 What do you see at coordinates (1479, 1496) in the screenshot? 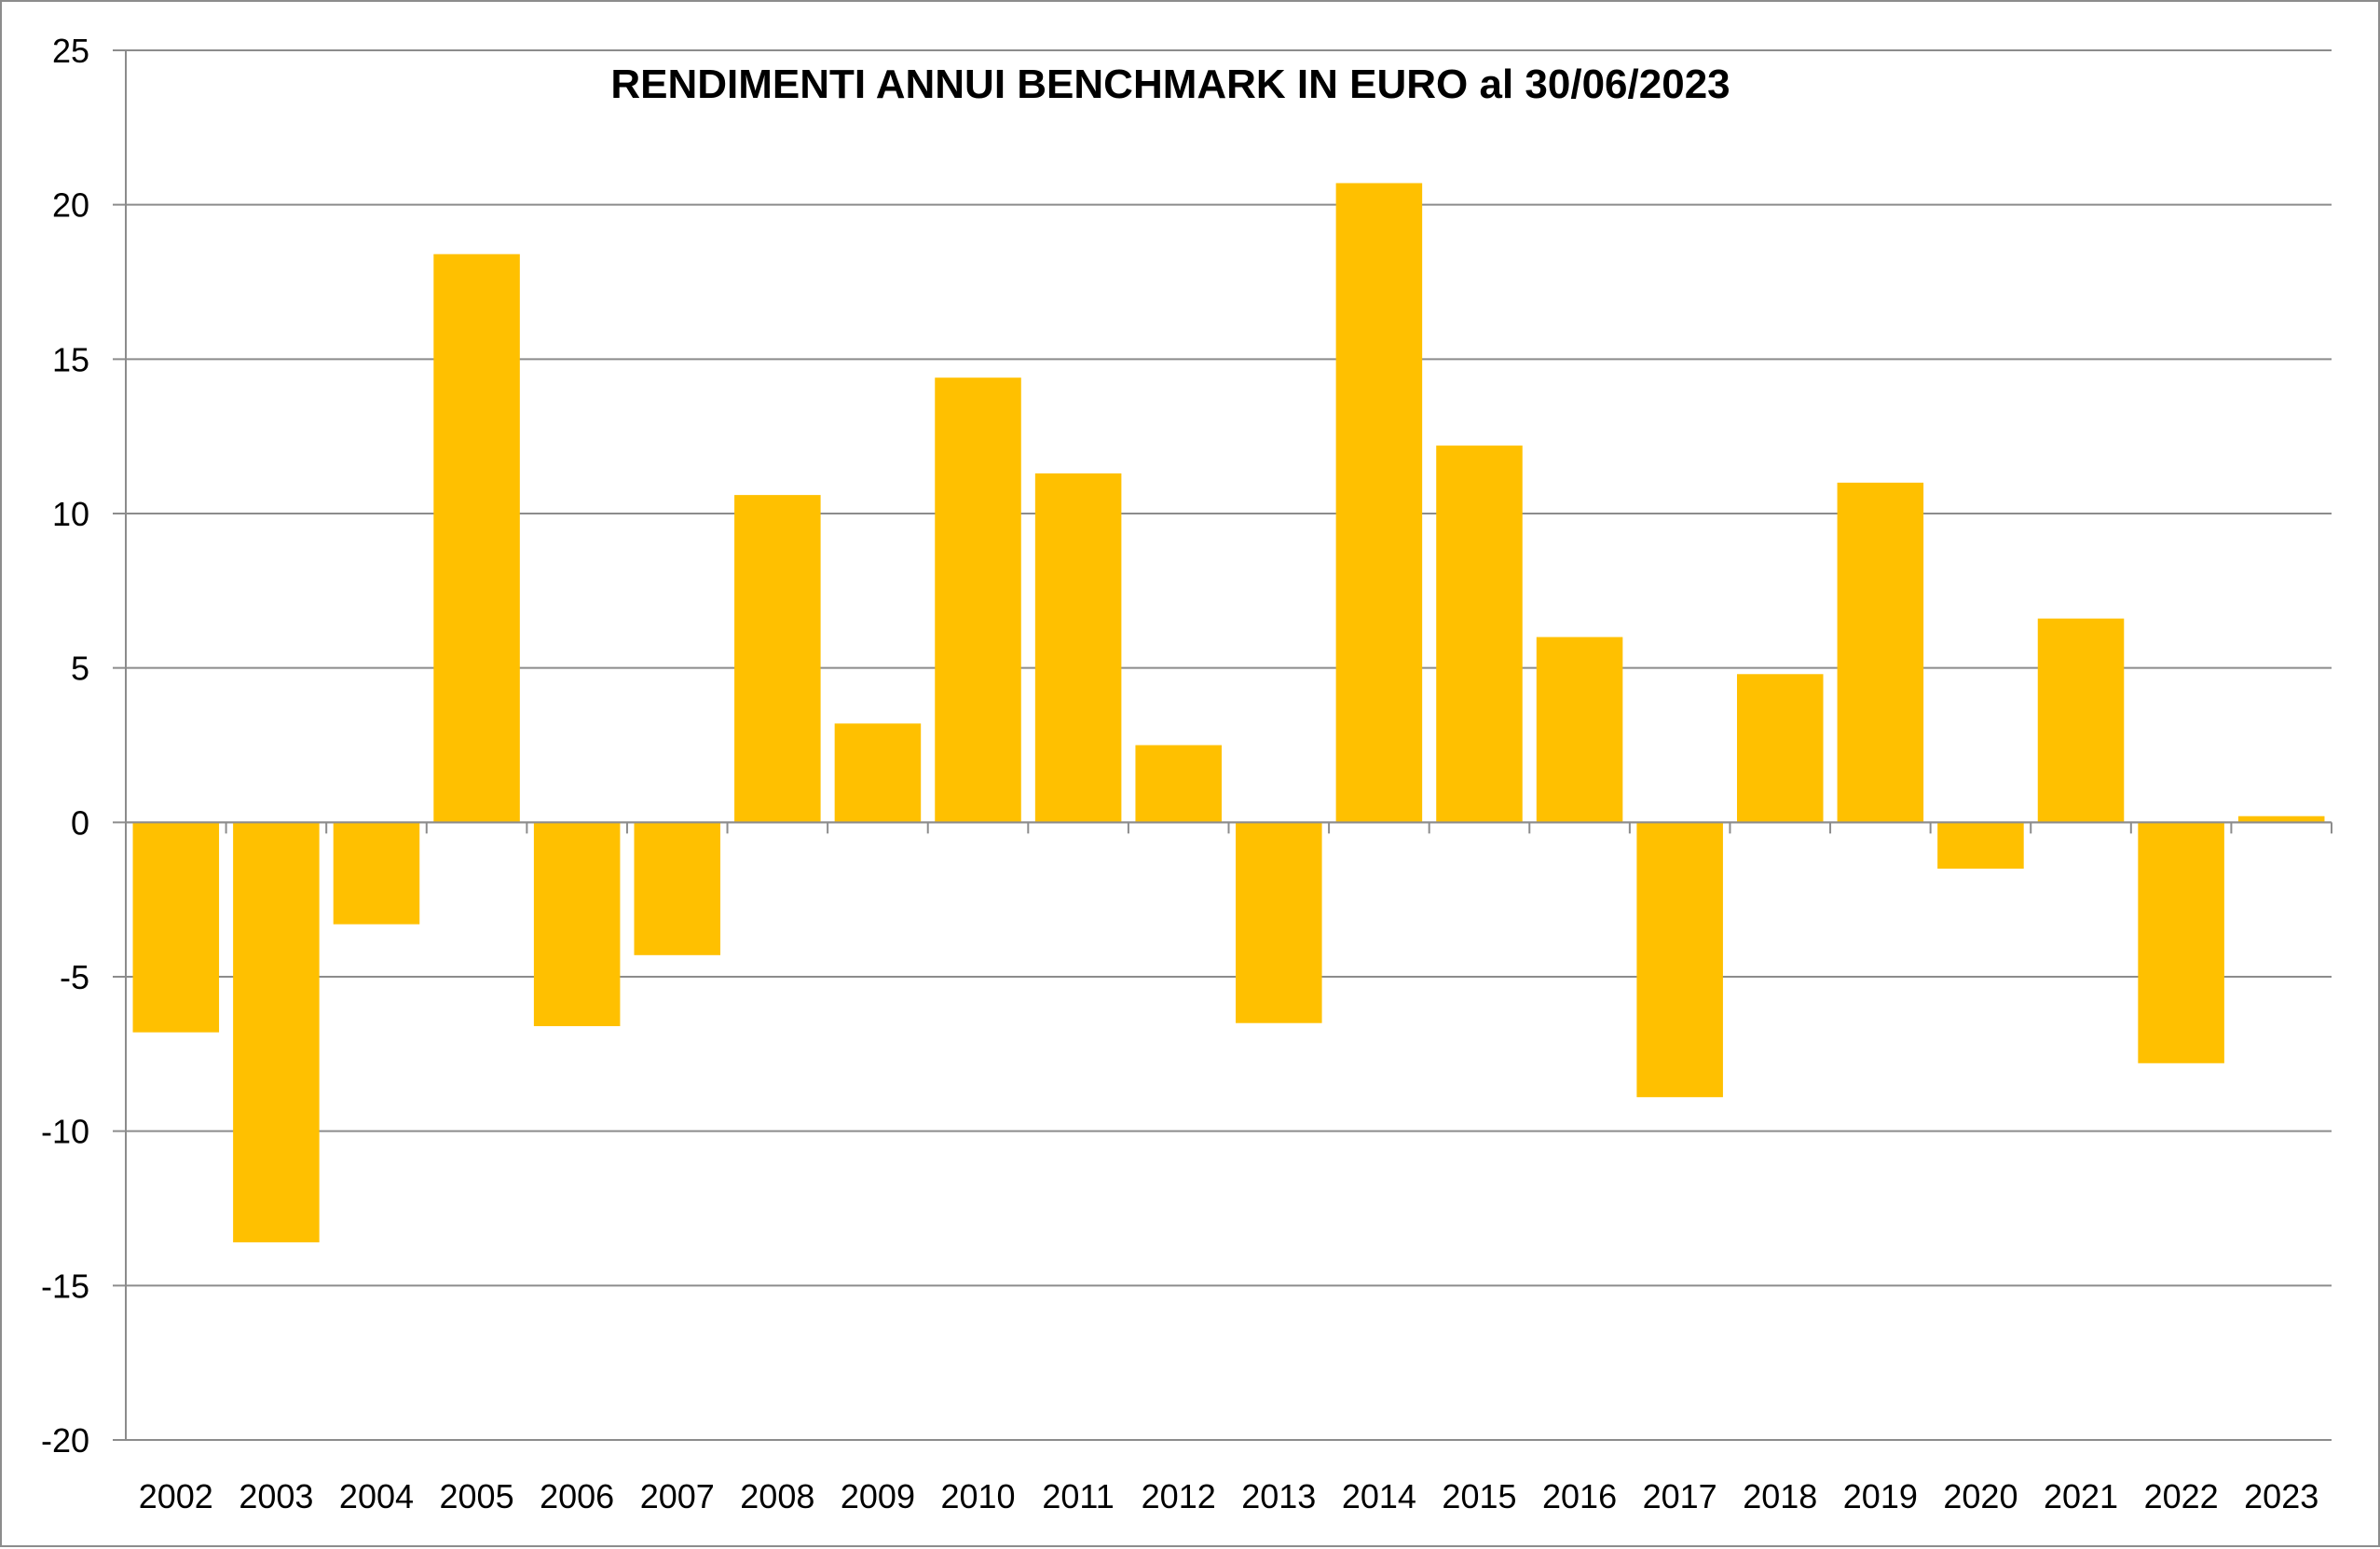
I see `x-tick-label: 2015` at bounding box center [1479, 1496].